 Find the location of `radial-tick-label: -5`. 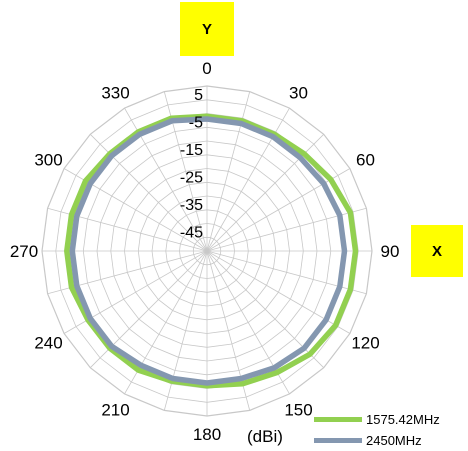

radial-tick-label: -5 is located at coordinates (196, 123).